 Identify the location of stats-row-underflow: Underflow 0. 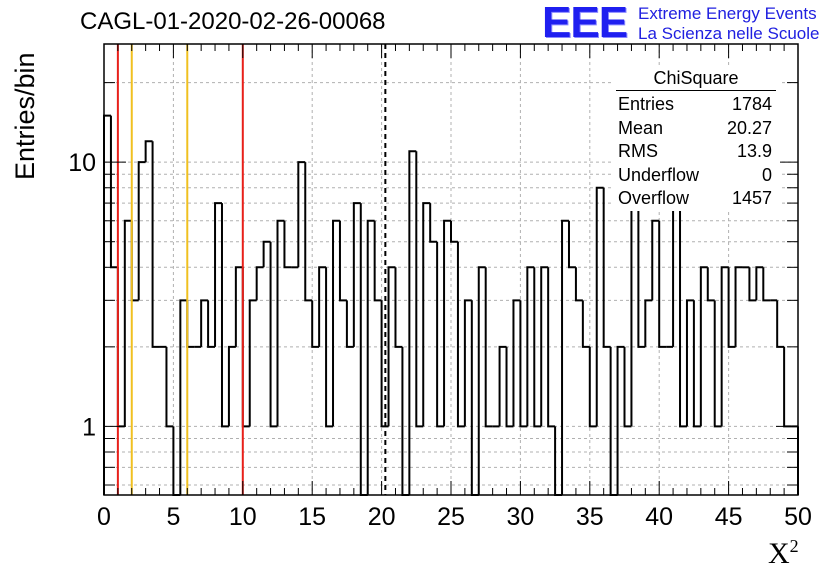
(696, 176).